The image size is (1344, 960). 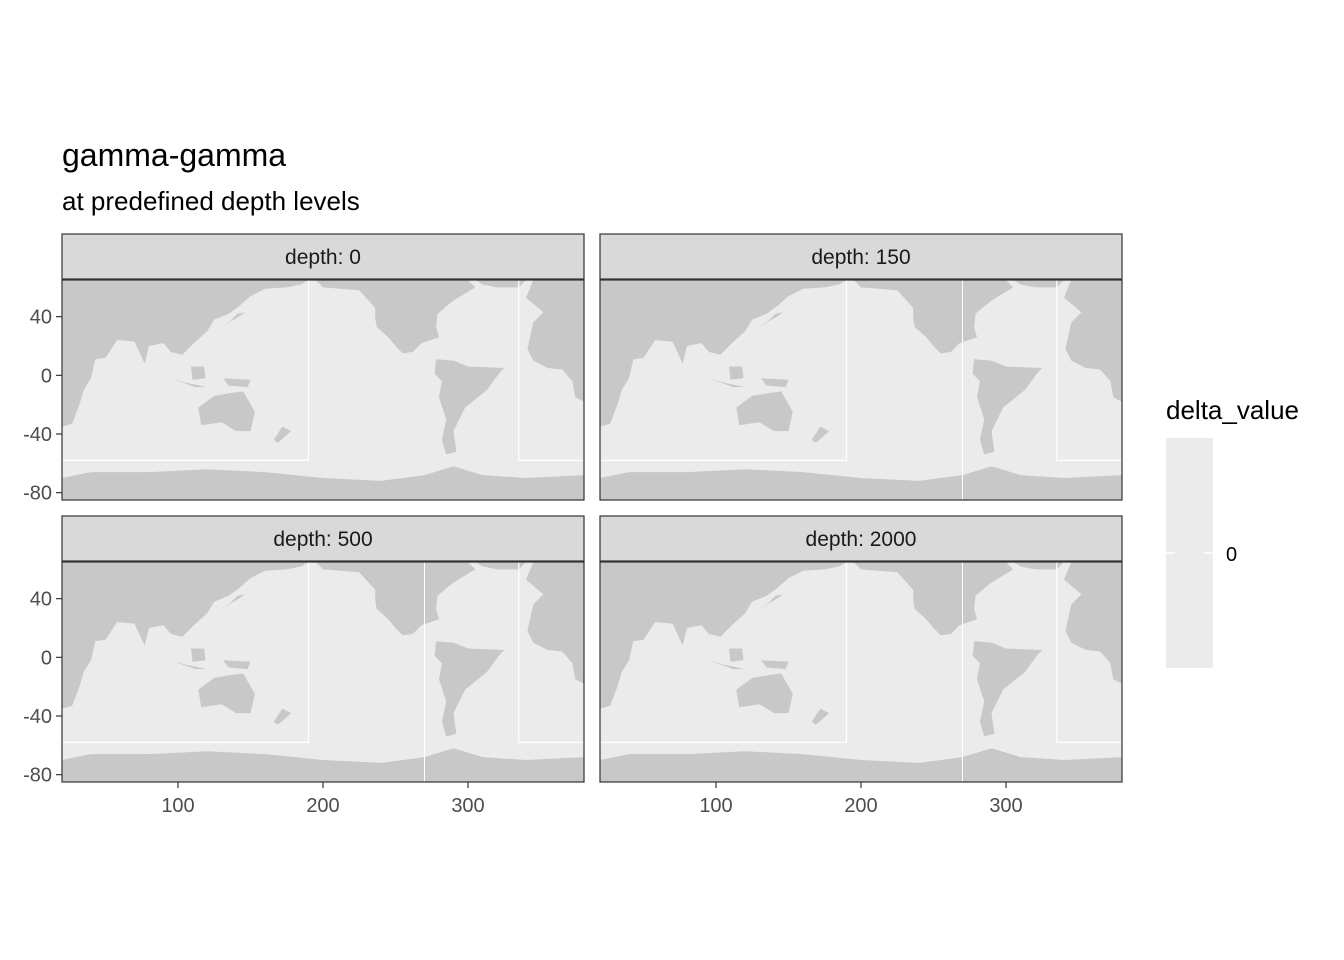 What do you see at coordinates (323, 257) in the screenshot?
I see `facet-strip-label: depth: 0` at bounding box center [323, 257].